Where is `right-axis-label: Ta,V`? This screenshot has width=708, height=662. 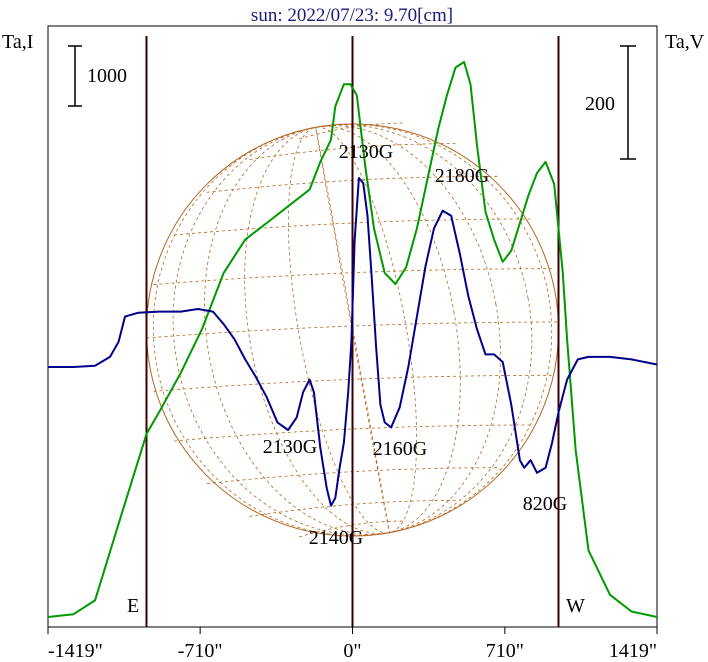
right-axis-label: Ta,V is located at coordinates (685, 42).